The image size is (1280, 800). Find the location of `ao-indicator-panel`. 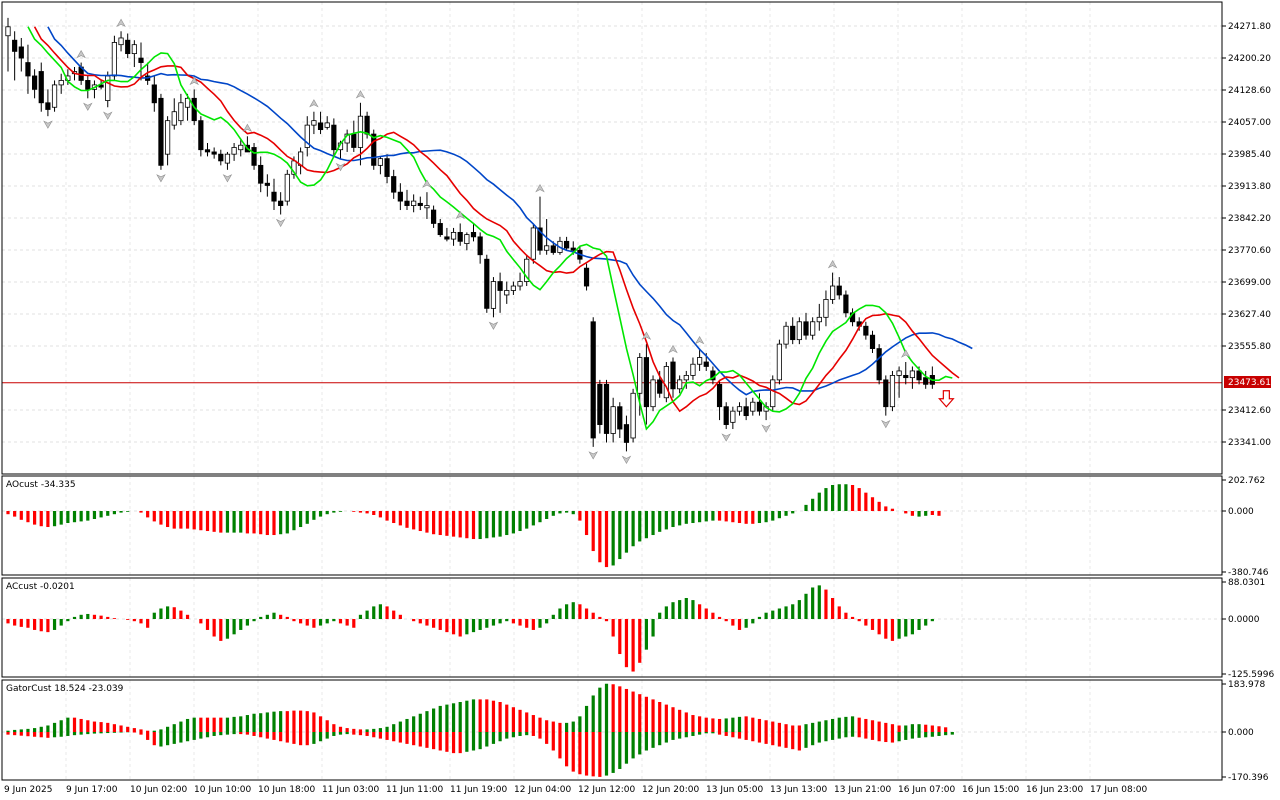

ao-indicator-panel is located at coordinates (473, 526).